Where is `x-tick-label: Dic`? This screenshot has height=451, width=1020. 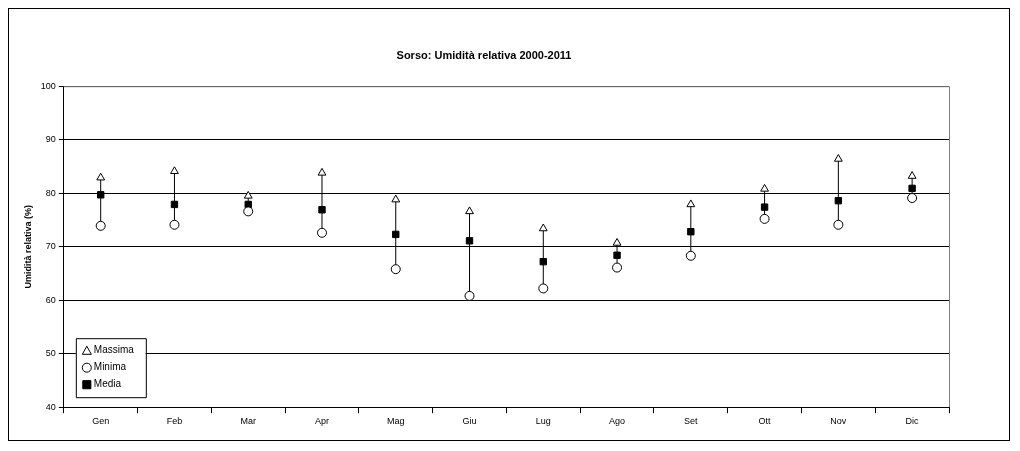 x-tick-label: Dic is located at coordinates (912, 421).